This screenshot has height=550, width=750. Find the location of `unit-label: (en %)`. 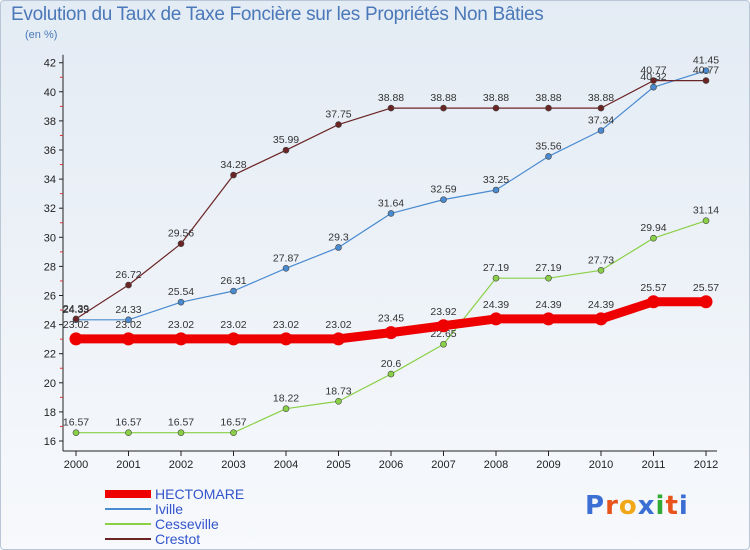

unit-label: (en %) is located at coordinates (41, 35).